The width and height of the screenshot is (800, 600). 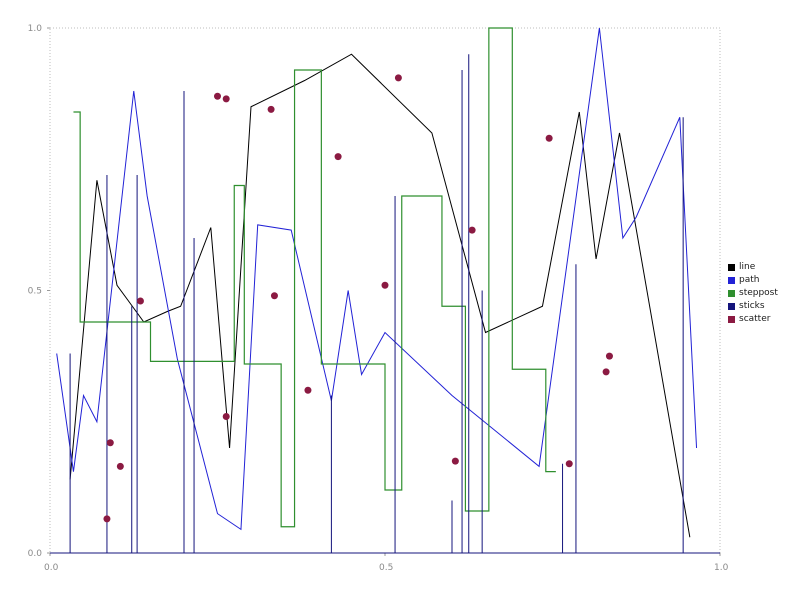 What do you see at coordinates (721, 568) in the screenshot?
I see `x-tick-label: 1.0` at bounding box center [721, 568].